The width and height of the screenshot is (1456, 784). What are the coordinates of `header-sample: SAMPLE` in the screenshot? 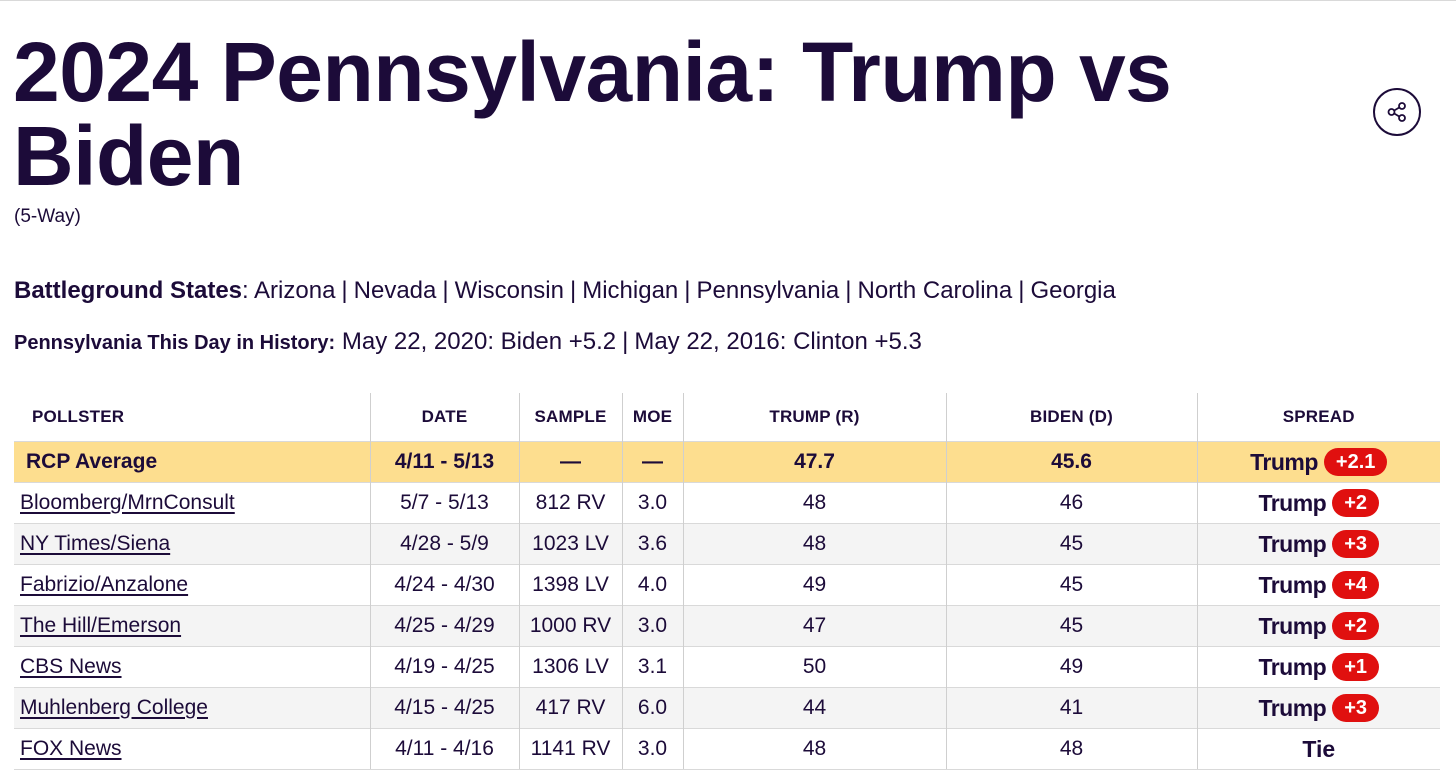 It's located at (570, 417).